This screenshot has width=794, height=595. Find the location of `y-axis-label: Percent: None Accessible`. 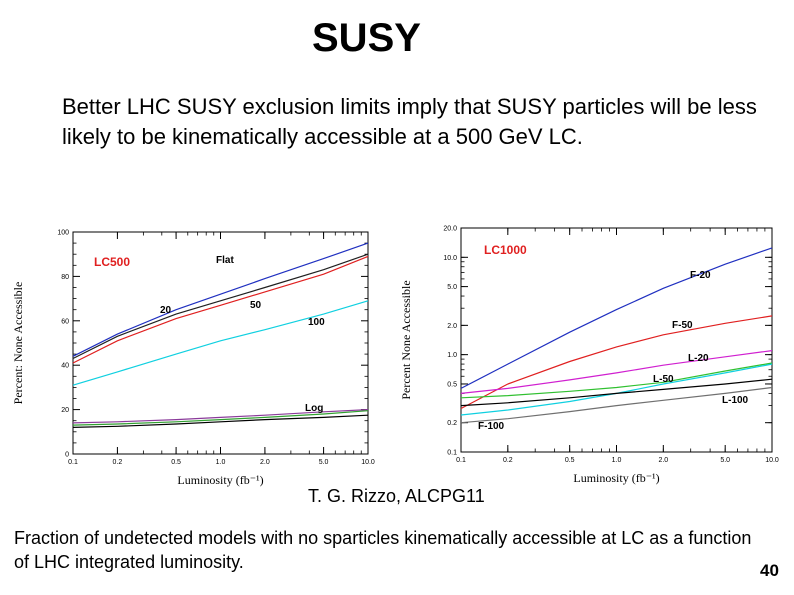

y-axis-label: Percent: None Accessible is located at coordinates (18, 343).